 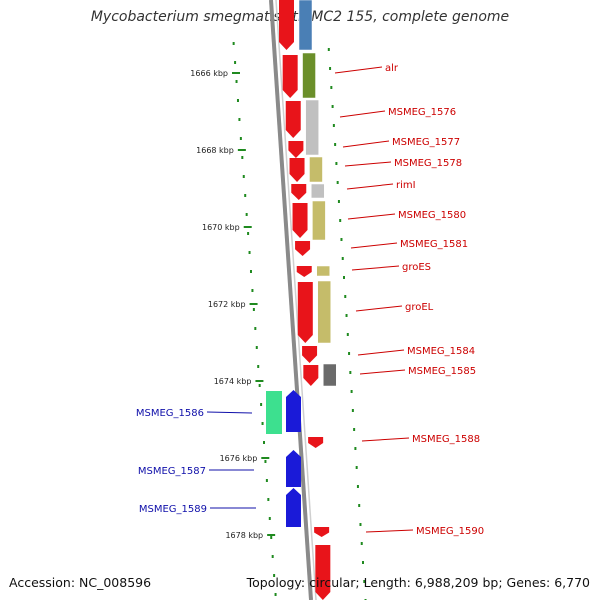 What do you see at coordinates (173, 509) in the screenshot?
I see `reverse-gene-label: MSMEG_1589` at bounding box center [173, 509].